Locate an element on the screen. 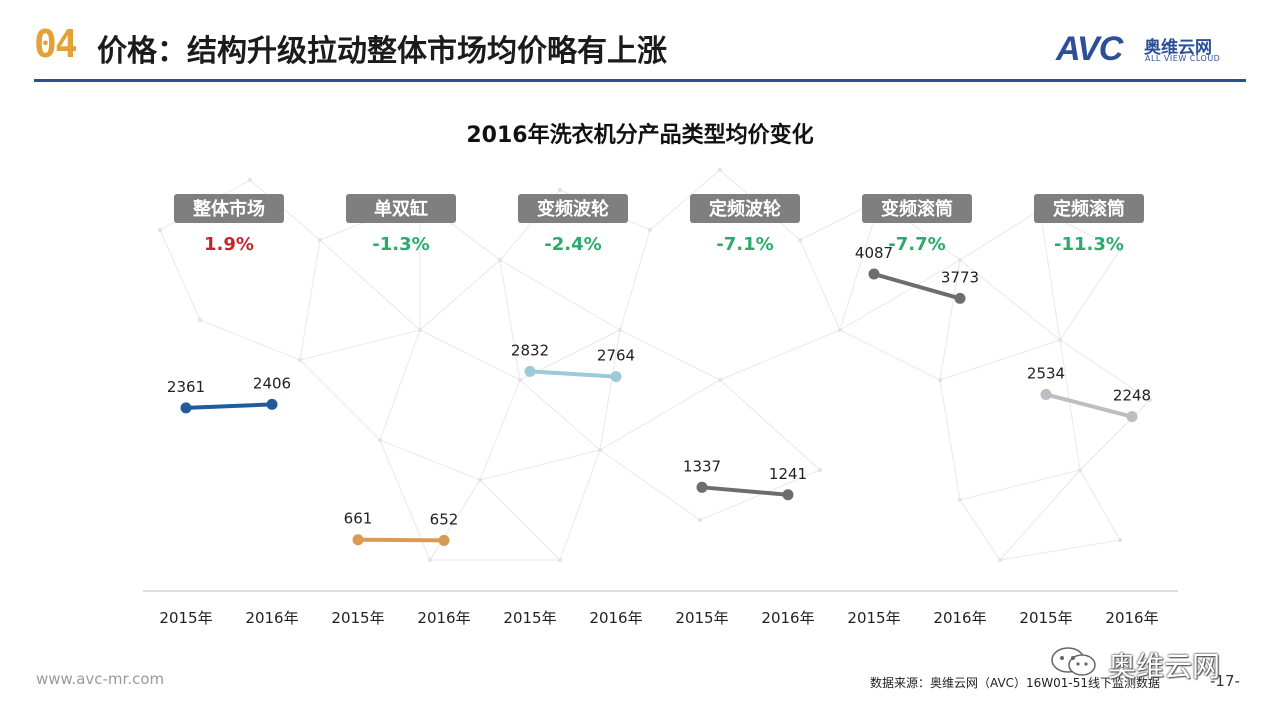 Image resolution: width=1280 pixels, height=720 pixels. logo-chinese-text: 奥维云网 is located at coordinates (1178, 48).